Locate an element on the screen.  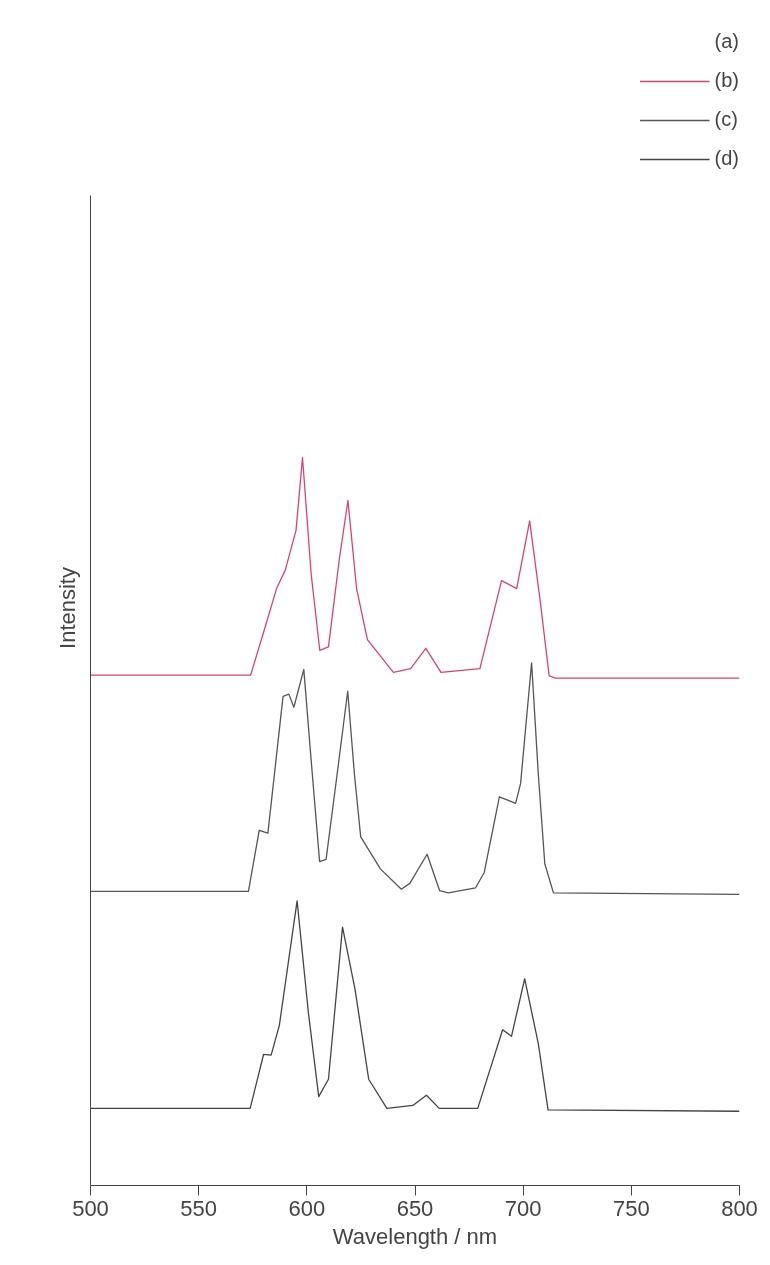
x-tick-label: 500 is located at coordinates (90, 1208).